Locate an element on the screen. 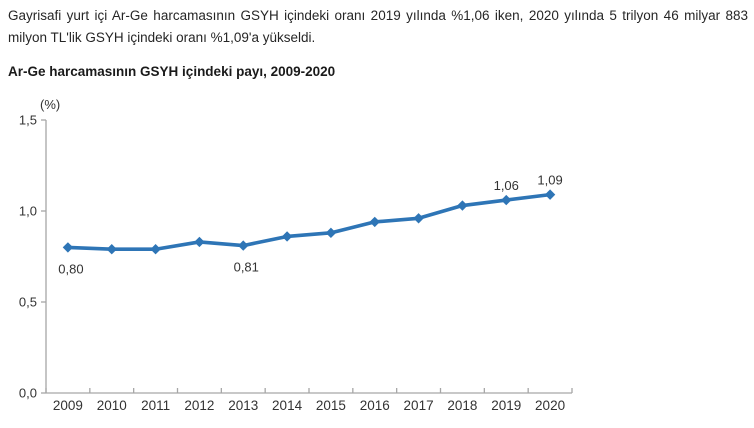 The image size is (754, 428). x-axis-year-label: 2012 is located at coordinates (199, 405).